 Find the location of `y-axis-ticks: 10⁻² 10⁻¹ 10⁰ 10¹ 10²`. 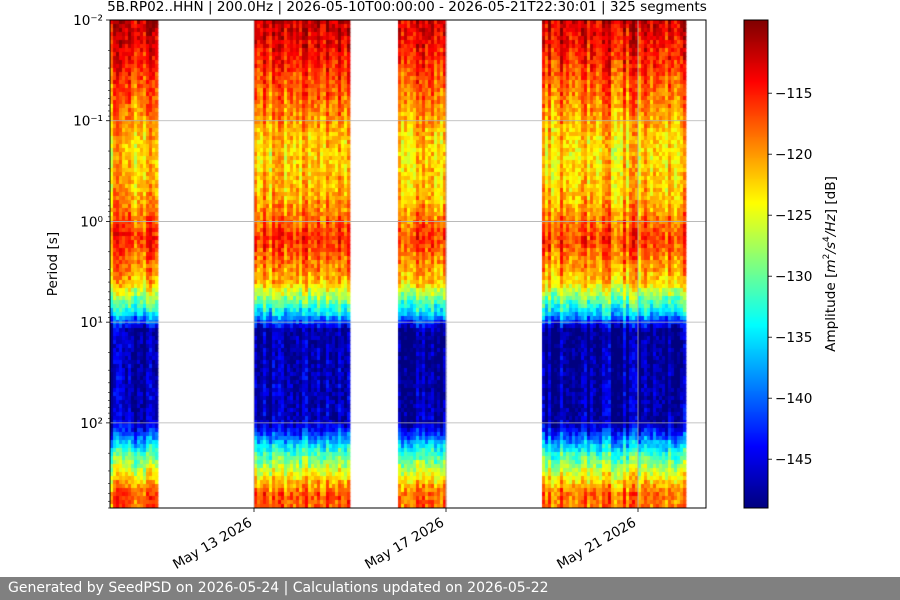

y-axis-ticks: 10⁻² 10⁻¹ 10⁰ 10¹ 10² is located at coordinates (91, 261).